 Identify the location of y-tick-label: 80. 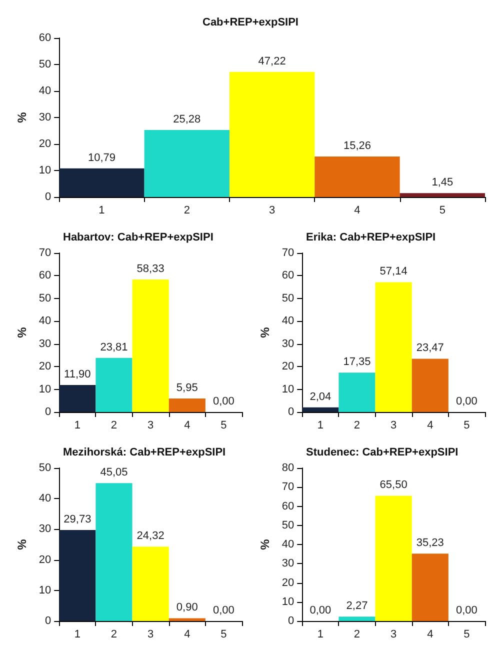
(288, 468).